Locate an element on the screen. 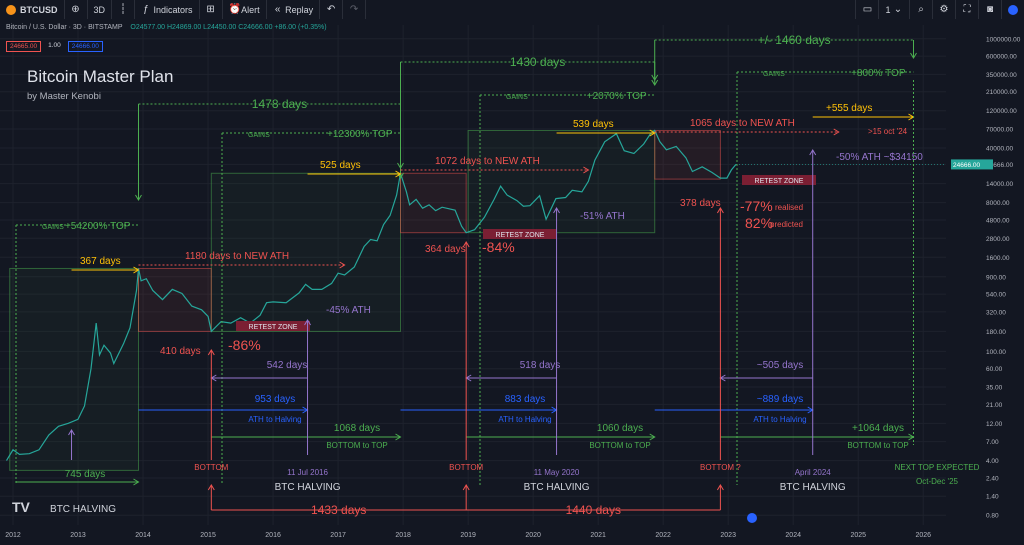 Image resolution: width=1024 pixels, height=545 pixels. bottom-halving-label: ~505 days is located at coordinates (780, 365).